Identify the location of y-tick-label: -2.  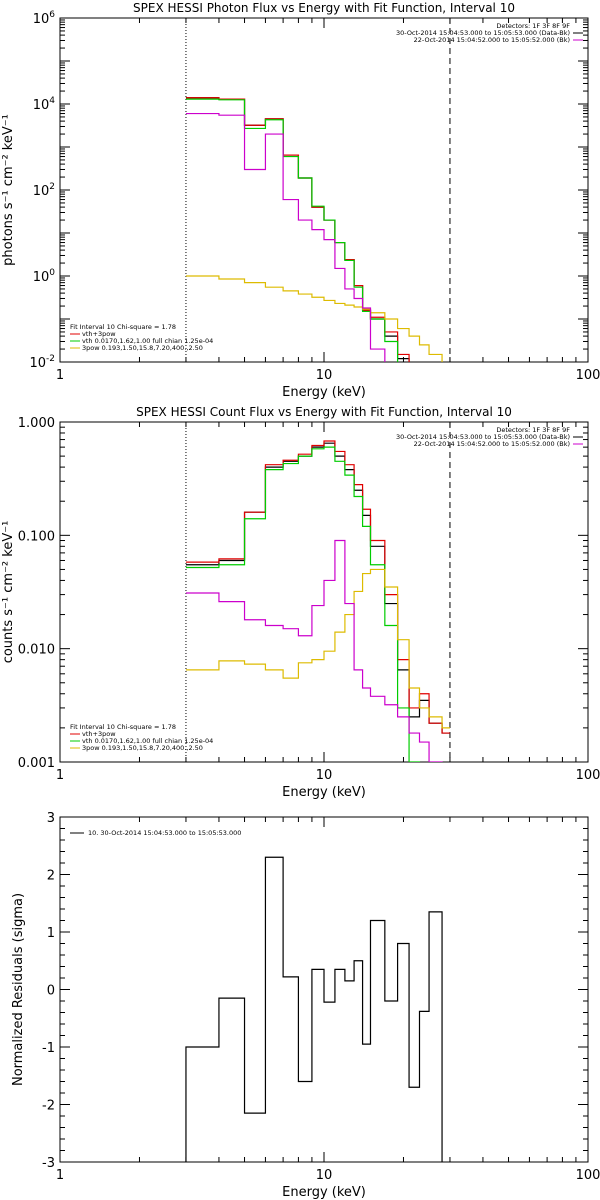
(48, 1106).